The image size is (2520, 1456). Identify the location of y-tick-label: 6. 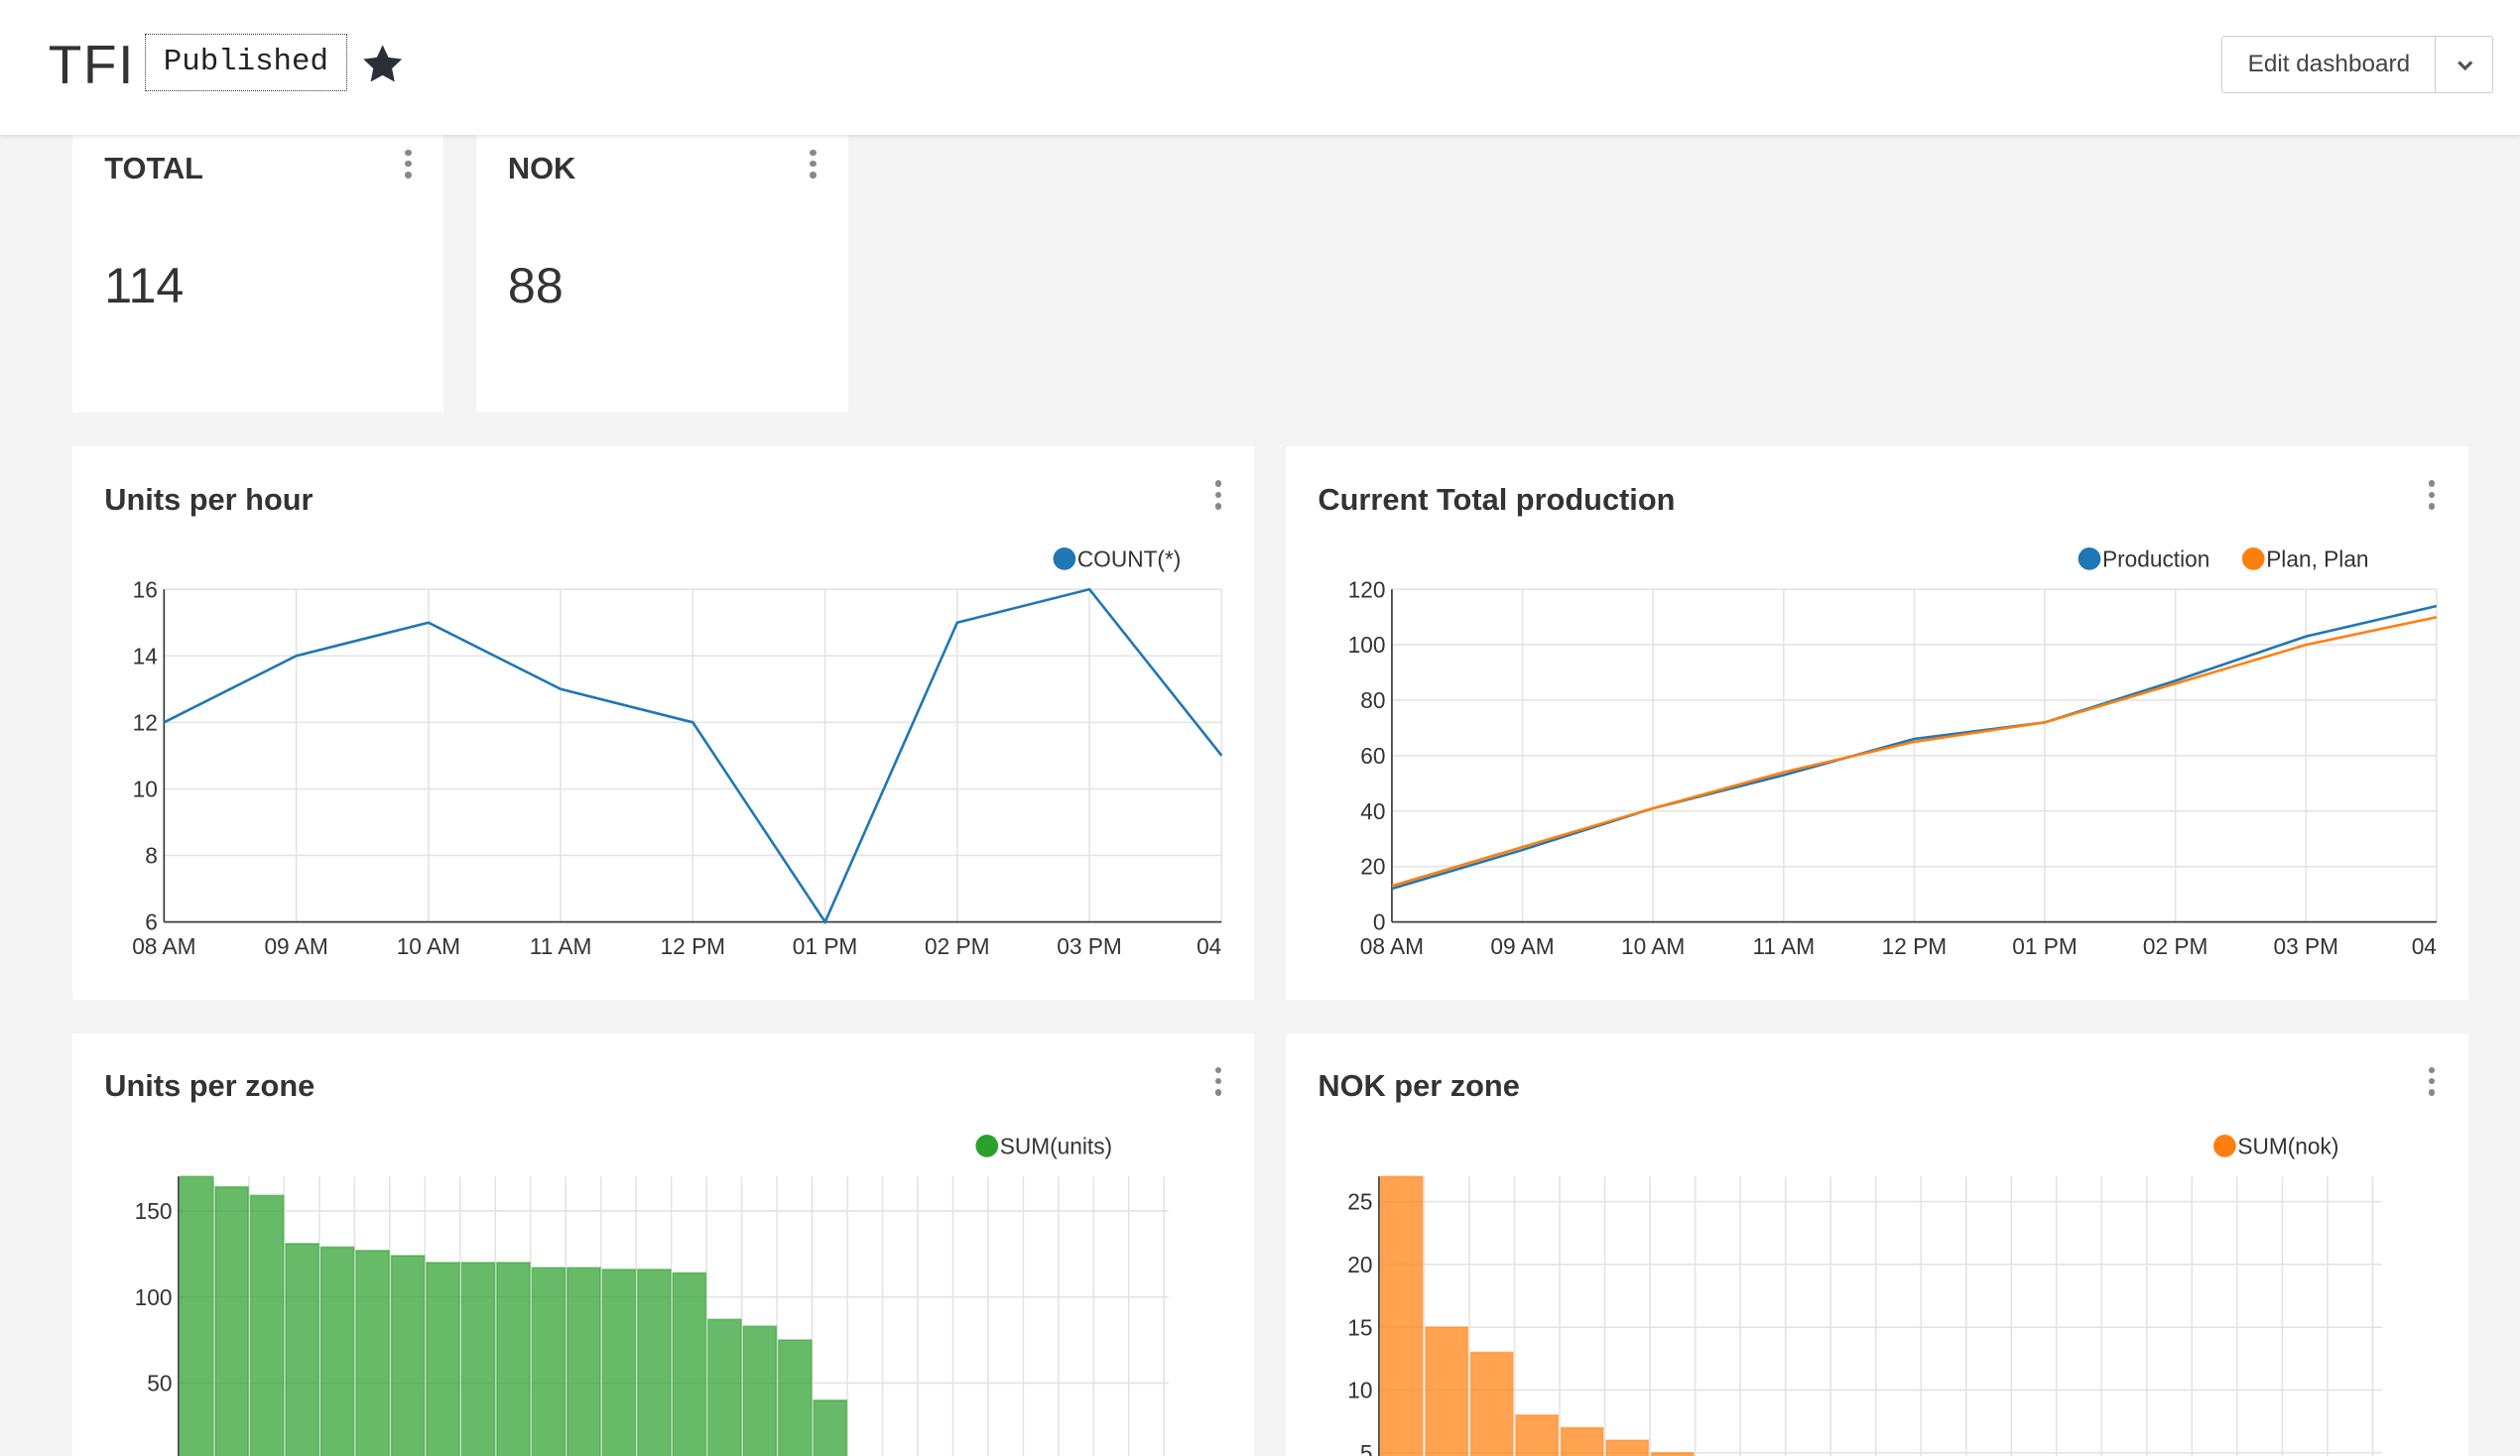
(151, 922).